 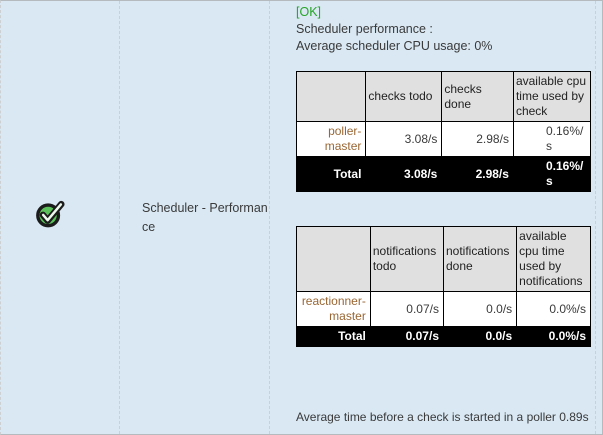 I want to click on total-value-cell: 0.07/s, so click(x=407, y=336).